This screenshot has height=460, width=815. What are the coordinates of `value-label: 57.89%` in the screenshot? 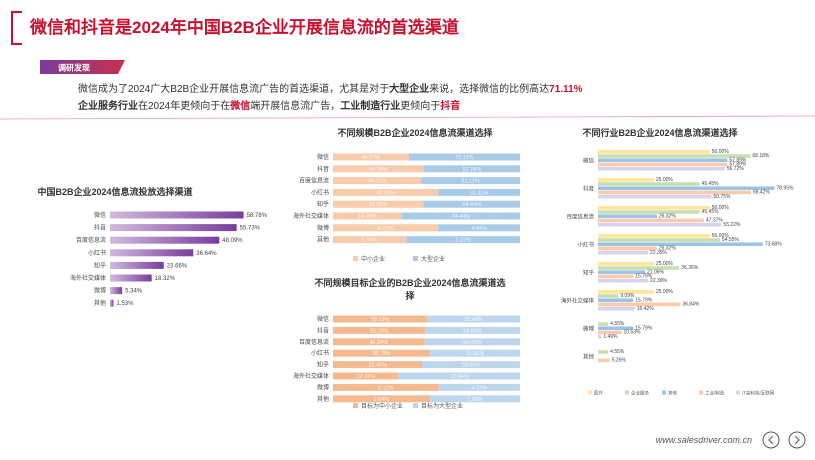 It's located at (738, 160).